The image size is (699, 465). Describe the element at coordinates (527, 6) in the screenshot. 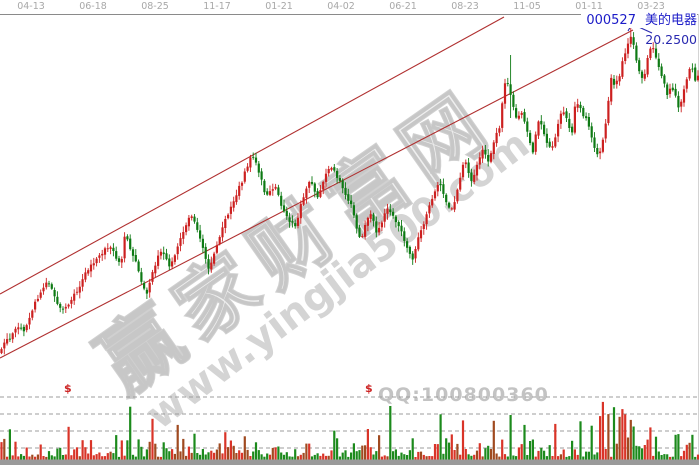

I see `x-axis-date-label: 11-05` at that location.